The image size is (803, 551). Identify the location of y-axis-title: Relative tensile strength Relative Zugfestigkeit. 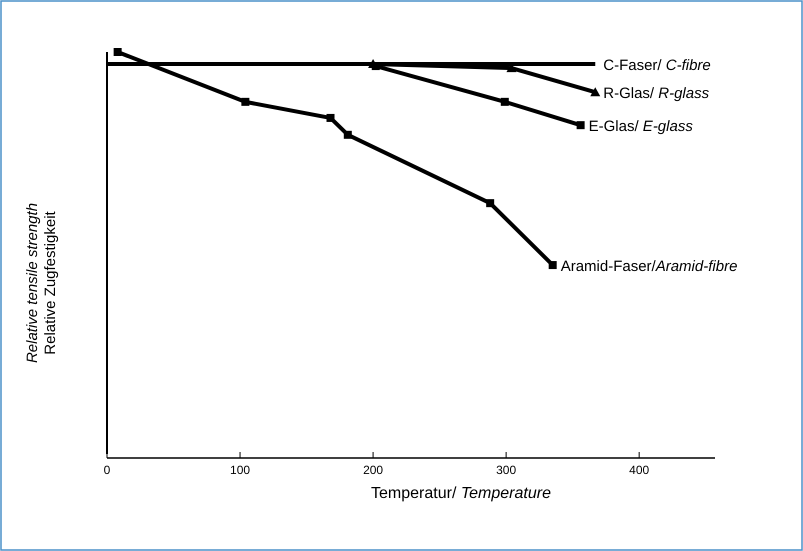
(41, 283).